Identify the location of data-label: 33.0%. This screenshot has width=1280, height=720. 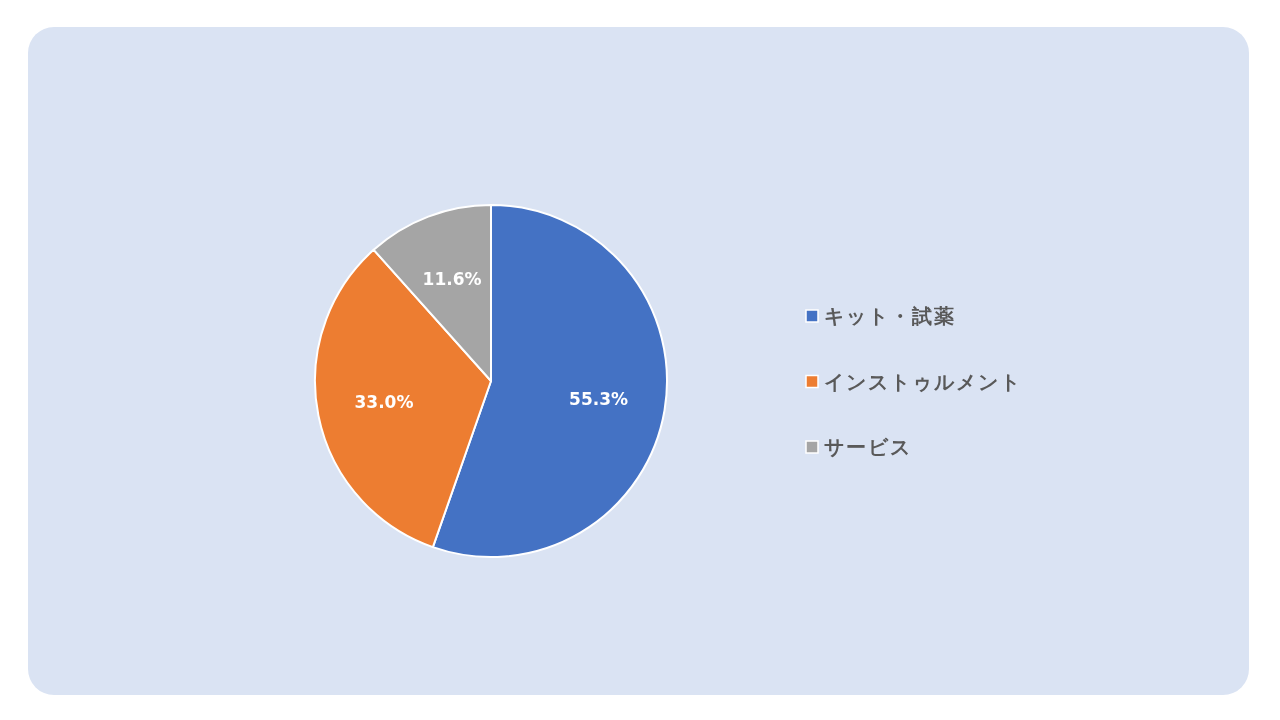
(384, 402).